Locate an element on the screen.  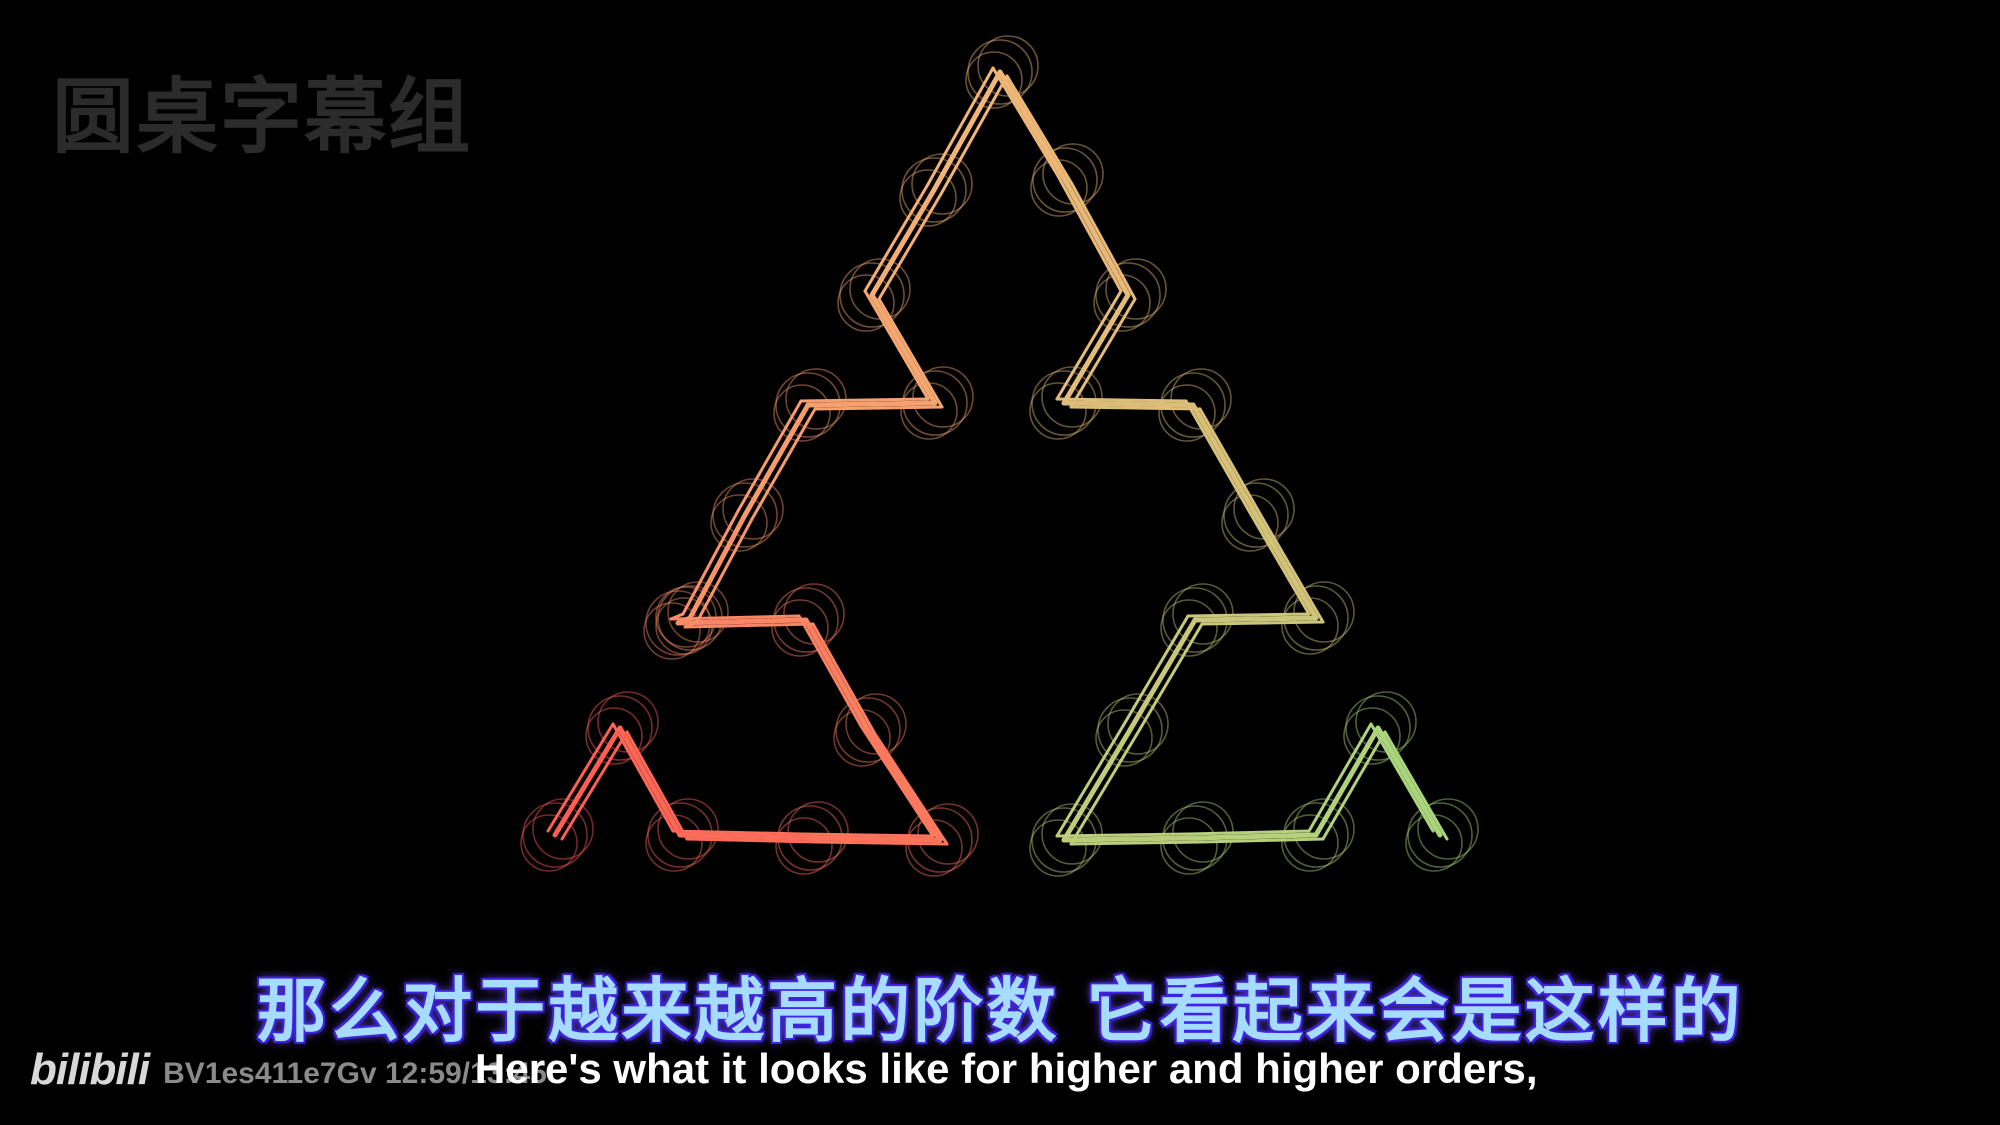
bilibili-watermark: bilibili BV1es411e7Gv 12:59/13:45 is located at coordinates (288, 1070).